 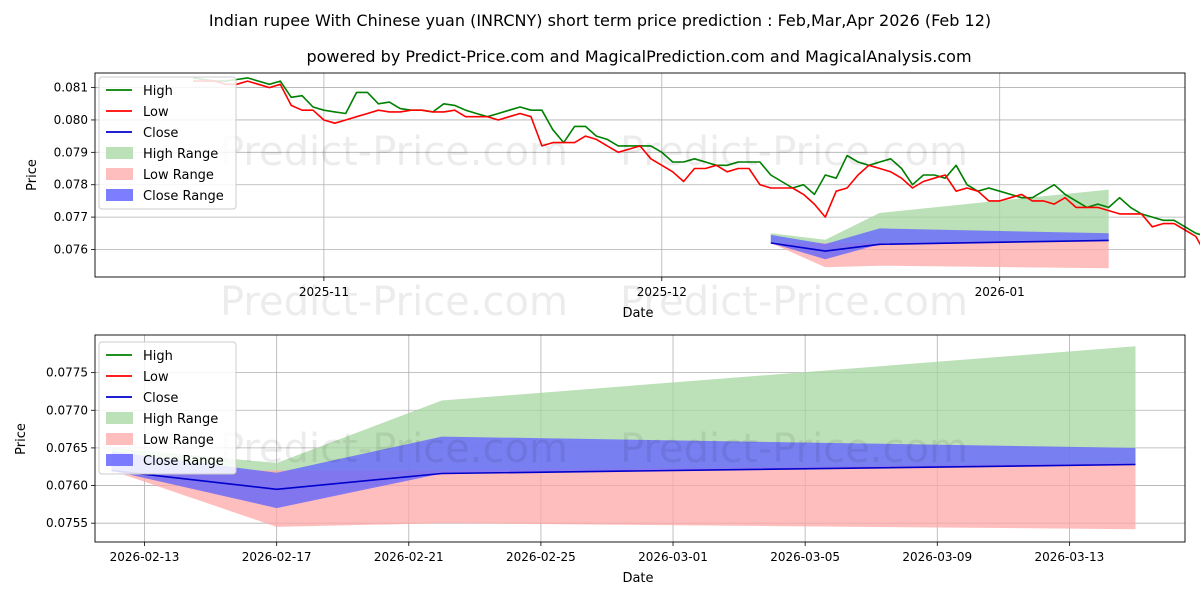 I want to click on y-tick-label: 0.0770, so click(x=67, y=410).